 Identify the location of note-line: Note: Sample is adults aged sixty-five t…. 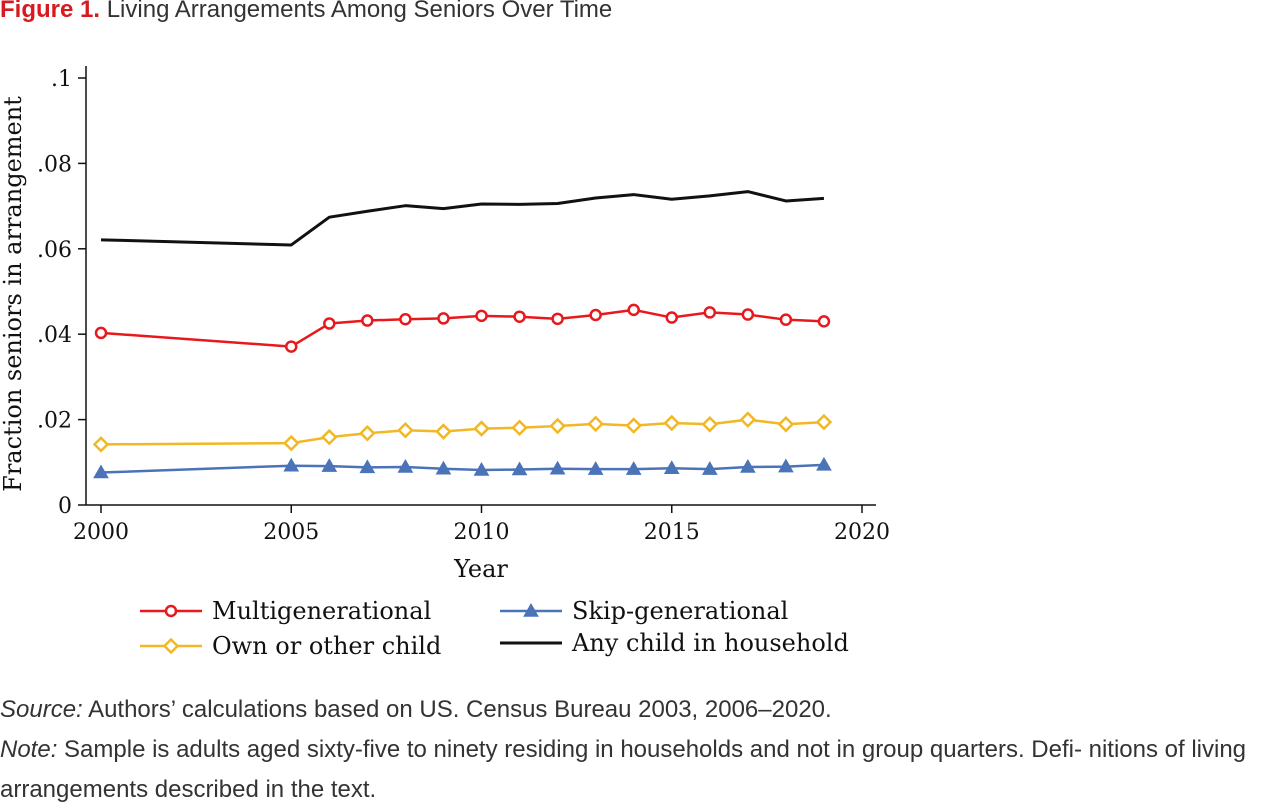
(640, 770).